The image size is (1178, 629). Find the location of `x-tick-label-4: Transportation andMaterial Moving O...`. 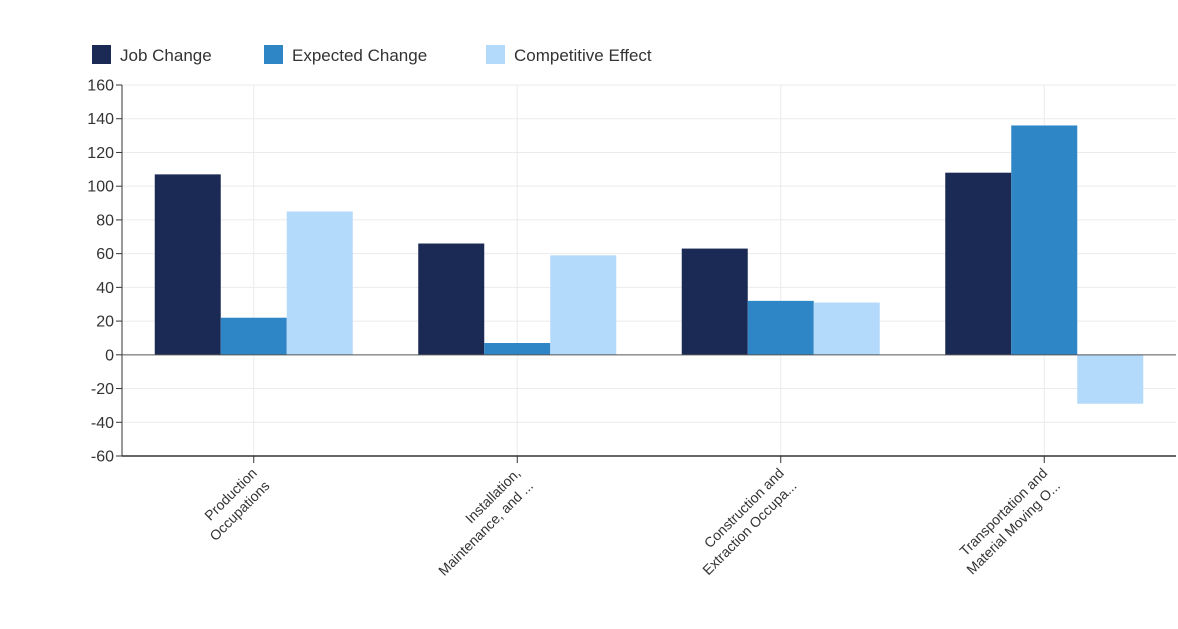

x-tick-label-4: Transportation andMaterial Moving O... is located at coordinates (1006, 521).